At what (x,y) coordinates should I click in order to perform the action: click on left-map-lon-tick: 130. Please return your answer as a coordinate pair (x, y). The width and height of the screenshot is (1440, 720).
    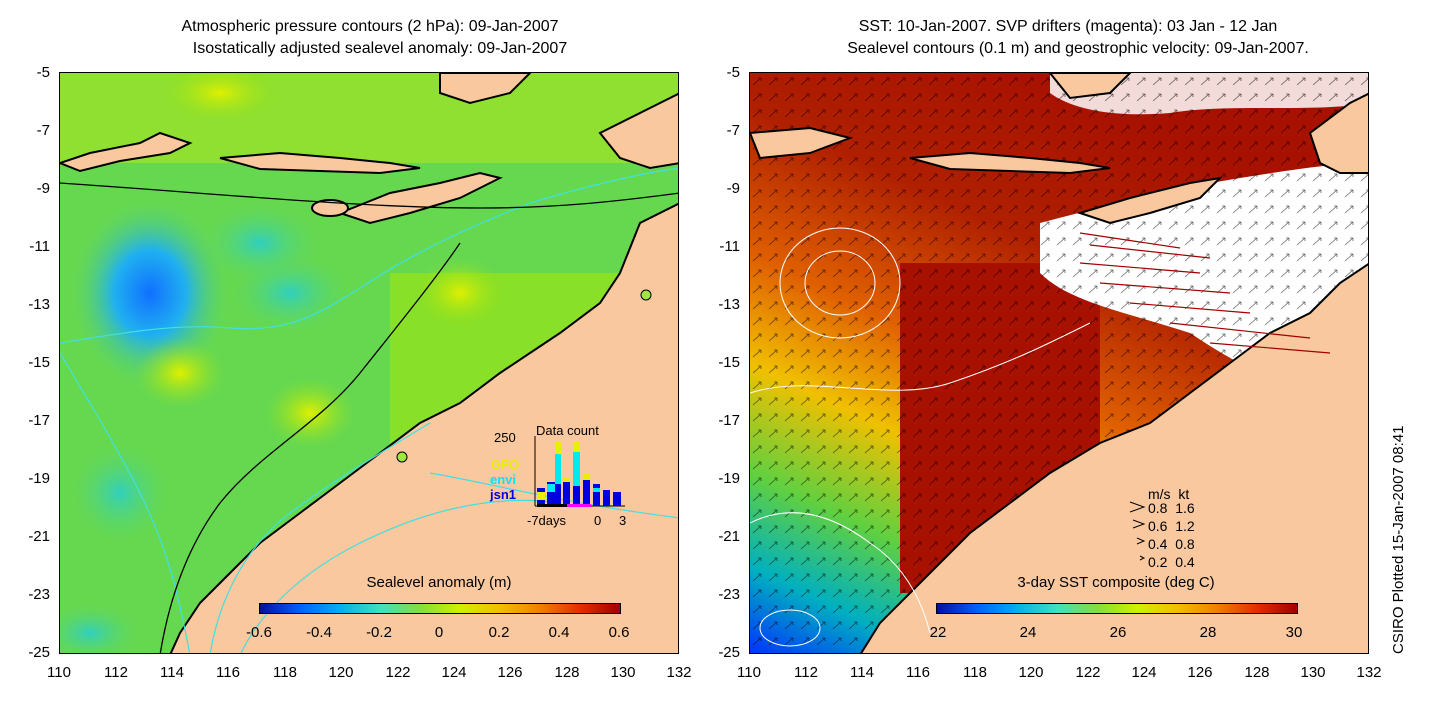
    Looking at the image, I should click on (623, 672).